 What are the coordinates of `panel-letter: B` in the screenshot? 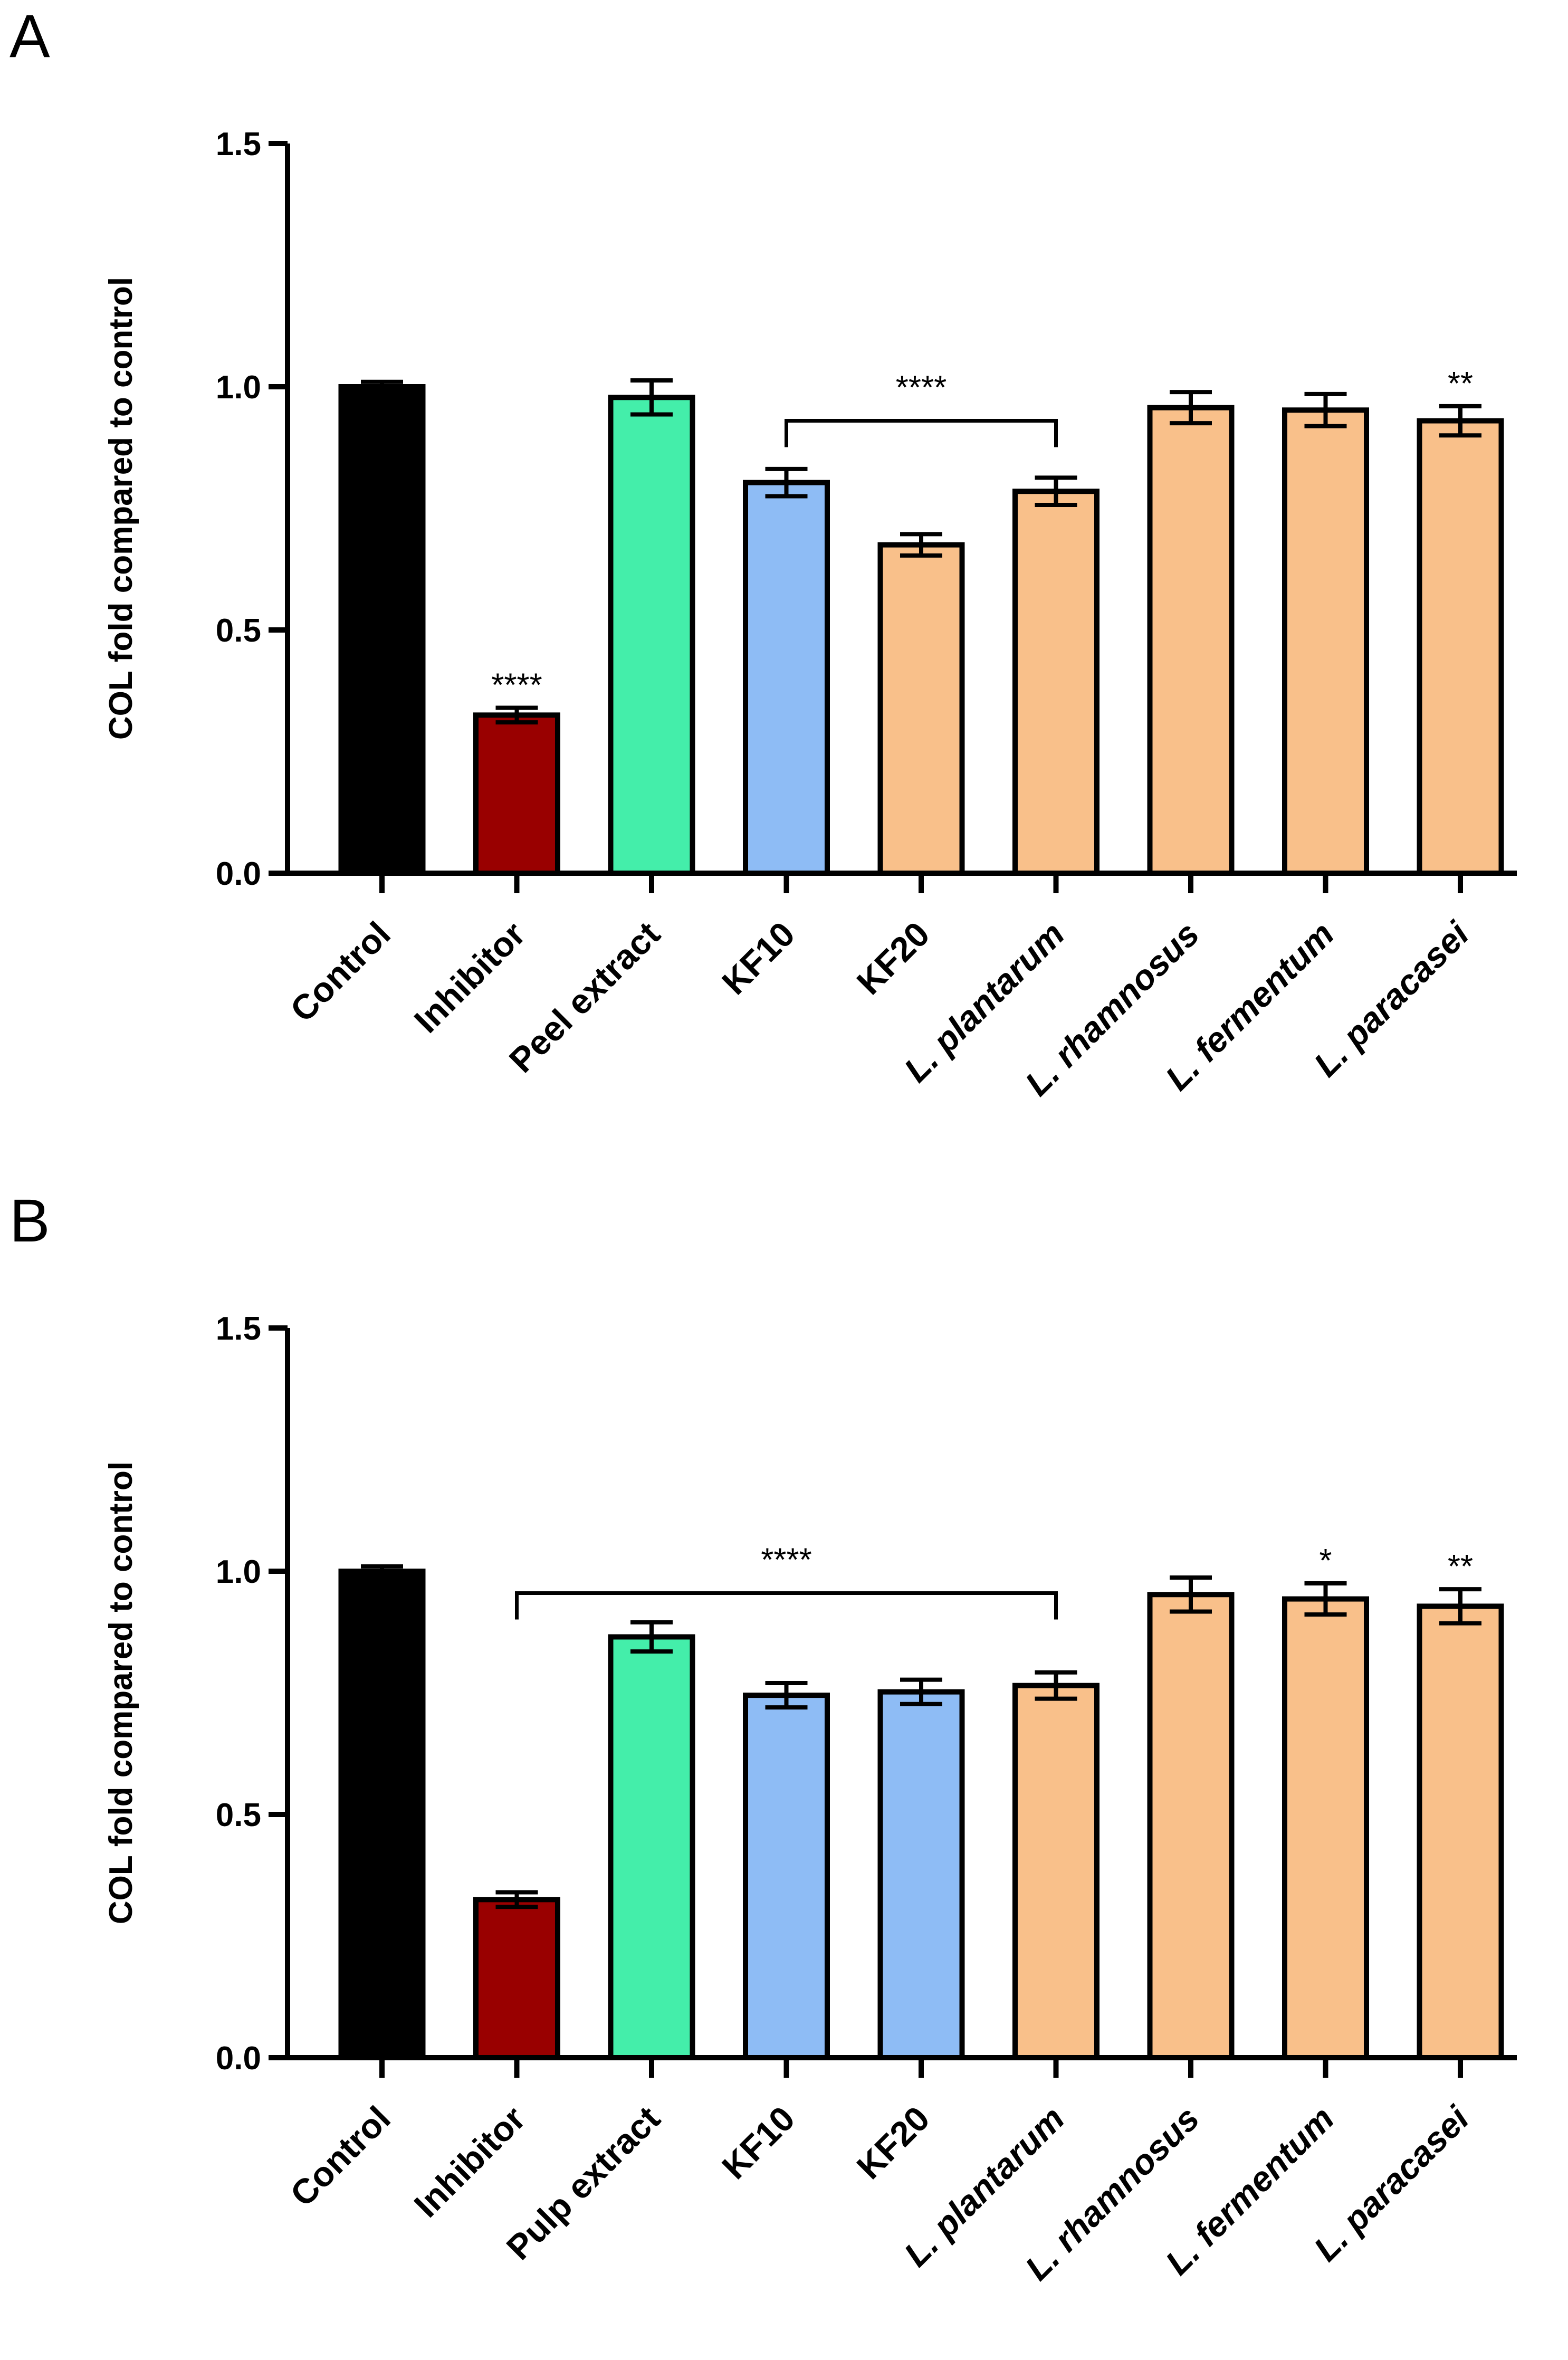 It's located at (29, 1221).